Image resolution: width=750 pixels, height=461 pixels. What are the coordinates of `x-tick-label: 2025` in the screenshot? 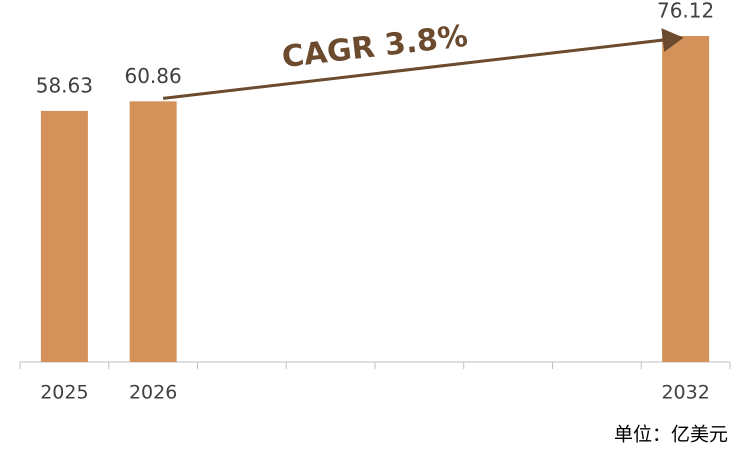 It's located at (64, 393).